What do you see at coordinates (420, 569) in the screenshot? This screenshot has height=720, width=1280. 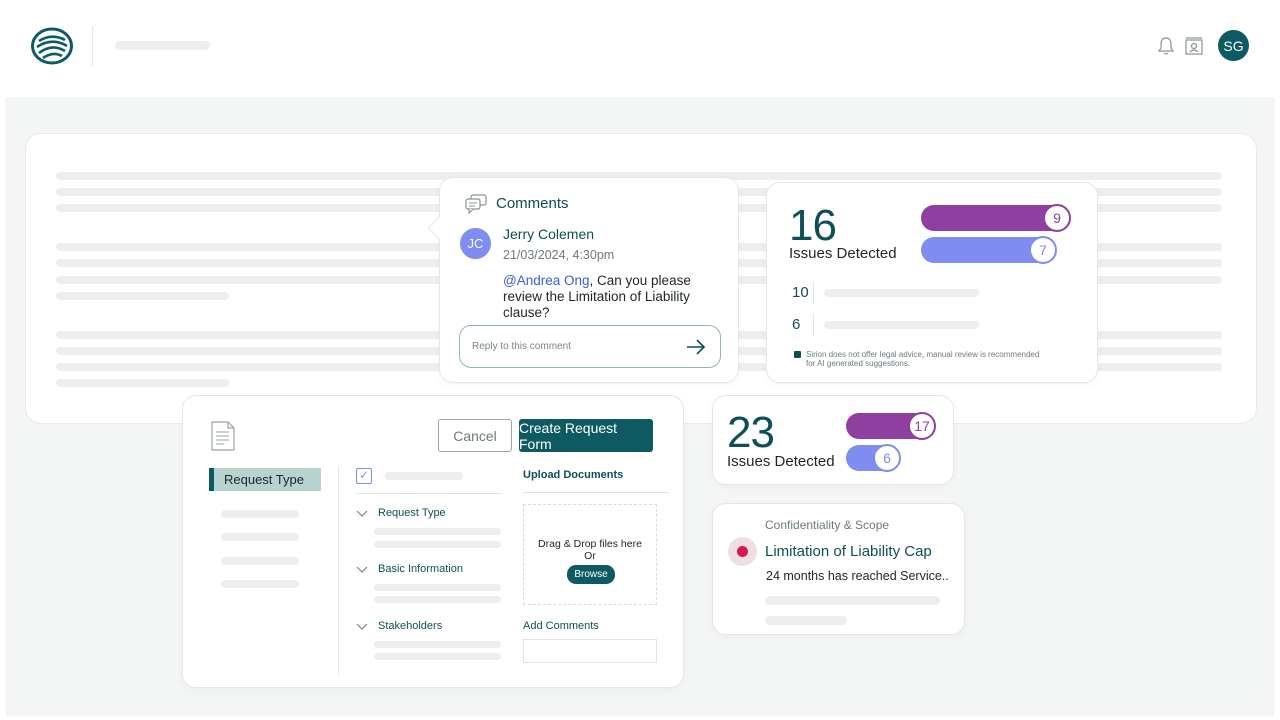 I see `section-basic-information: Basic Information` at bounding box center [420, 569].